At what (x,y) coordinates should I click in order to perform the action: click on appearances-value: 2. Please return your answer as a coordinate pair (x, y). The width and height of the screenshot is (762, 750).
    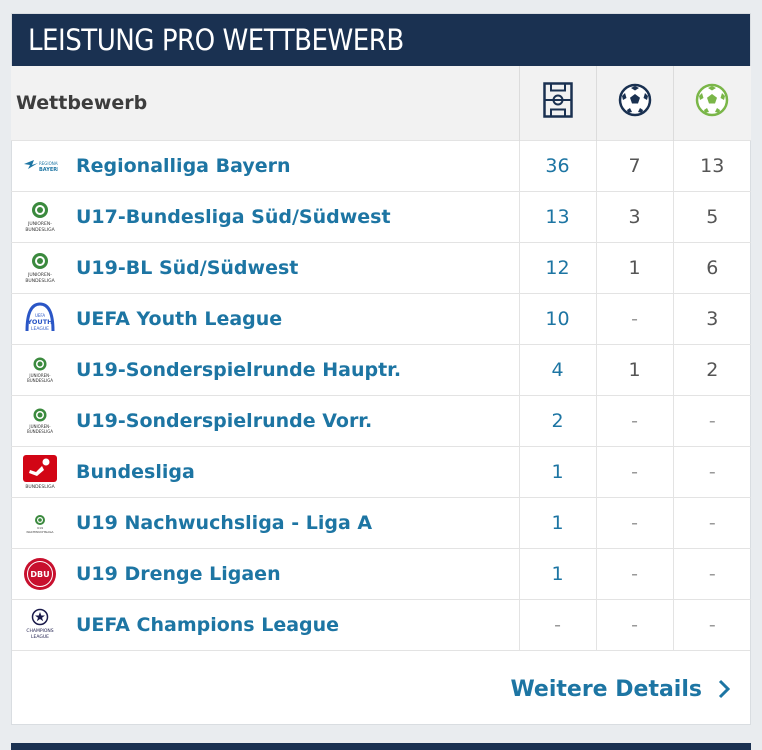
    Looking at the image, I should click on (557, 420).